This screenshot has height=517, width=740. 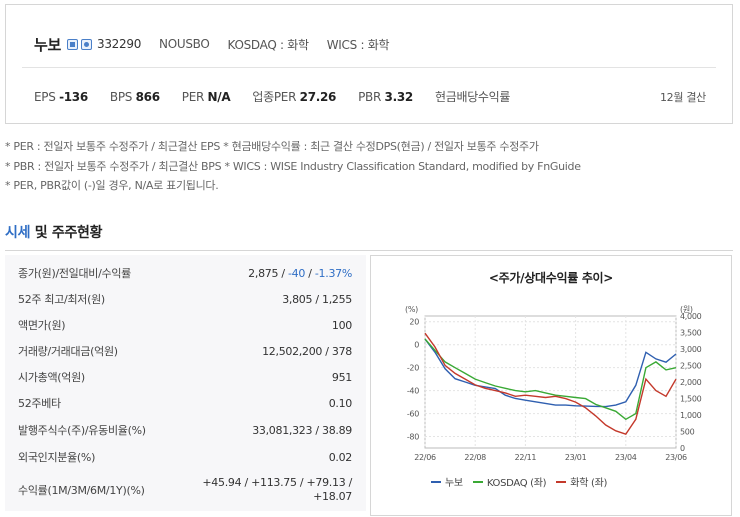 What do you see at coordinates (341, 325) in the screenshot?
I see `row-value: 100` at bounding box center [341, 325].